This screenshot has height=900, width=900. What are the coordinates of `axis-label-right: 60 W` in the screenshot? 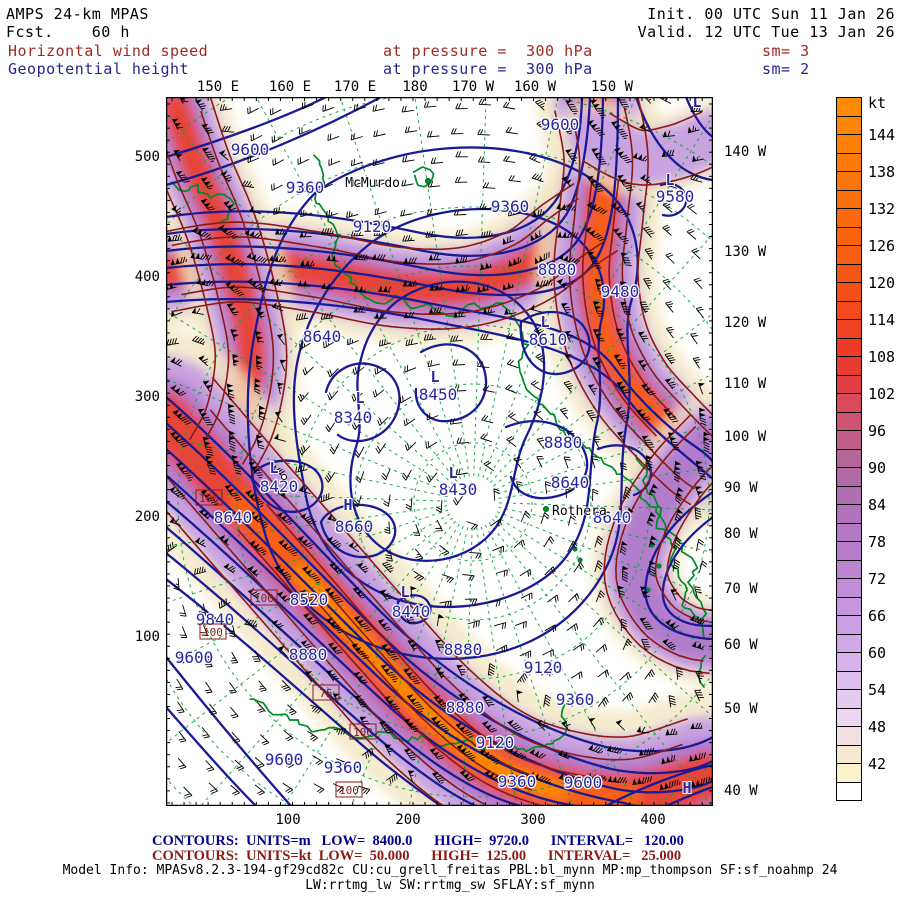 It's located at (741, 645).